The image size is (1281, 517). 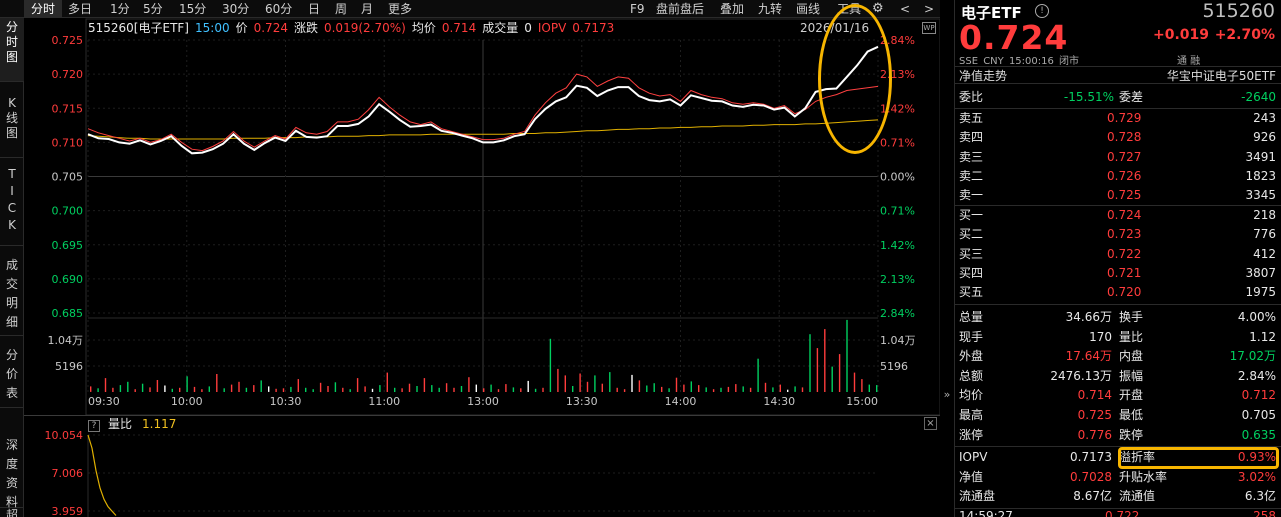 What do you see at coordinates (1131, 97) in the screenshot?
I see `order-diff-label: 委差` at bounding box center [1131, 97].